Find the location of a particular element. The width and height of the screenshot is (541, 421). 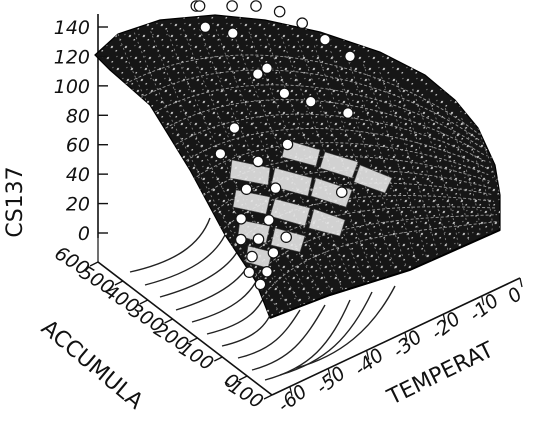

x-tick-label: -10 is located at coordinates (484, 308).